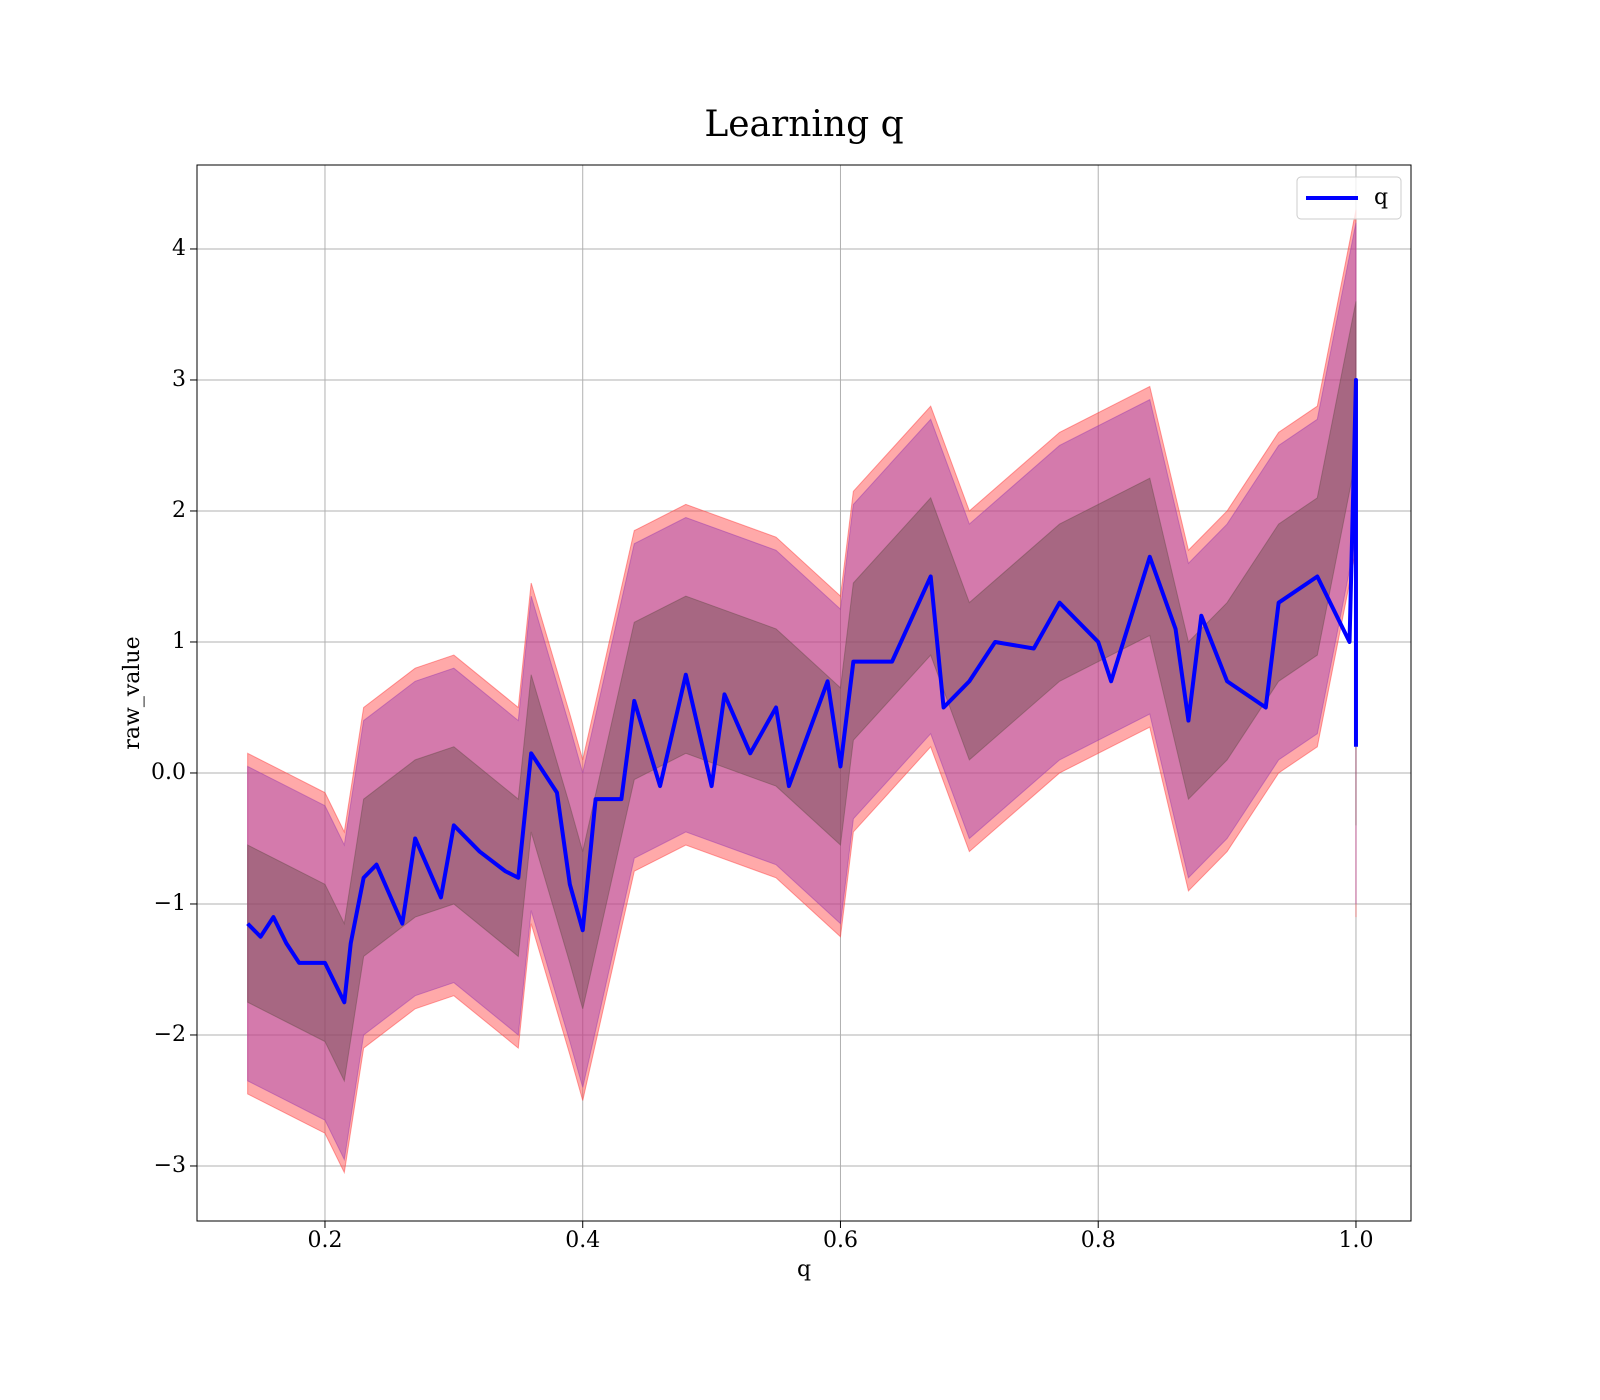 The image size is (1600, 1400). I want to click on chart-title: Learning q, so click(803, 124).